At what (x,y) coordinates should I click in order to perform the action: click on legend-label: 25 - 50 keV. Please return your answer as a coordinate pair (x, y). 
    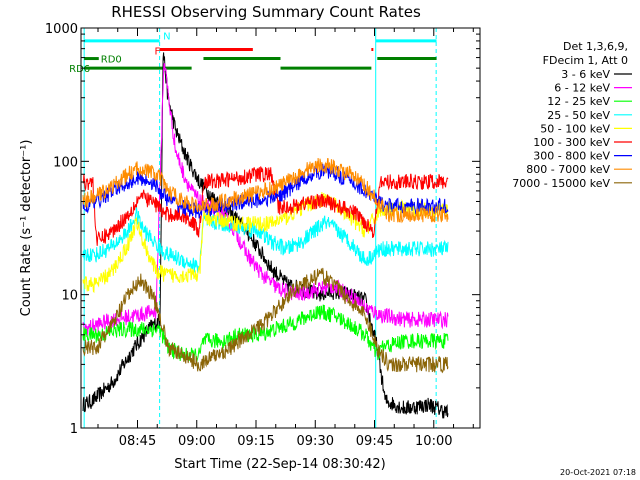
    Looking at the image, I should click on (578, 115).